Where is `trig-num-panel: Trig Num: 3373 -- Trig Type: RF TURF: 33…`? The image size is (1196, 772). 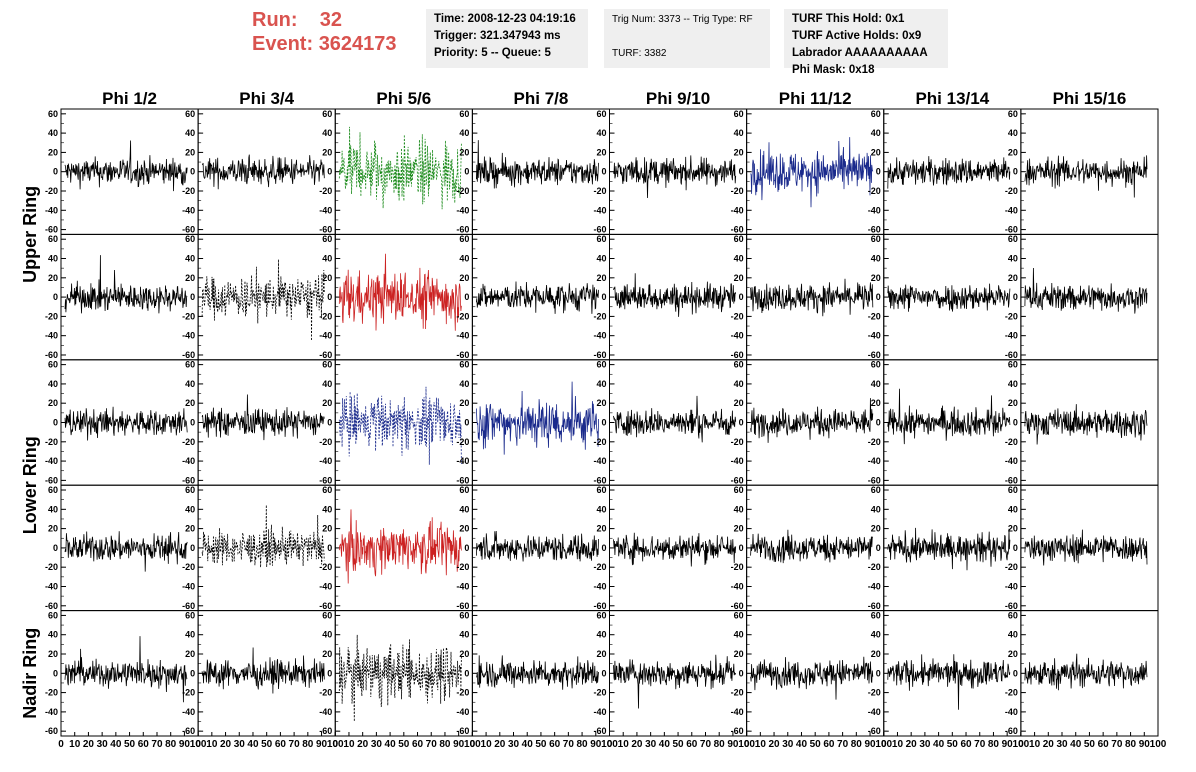
trig-num-panel: Trig Num: 3373 -- Trig Type: RF TURF: 33… is located at coordinates (687, 38).